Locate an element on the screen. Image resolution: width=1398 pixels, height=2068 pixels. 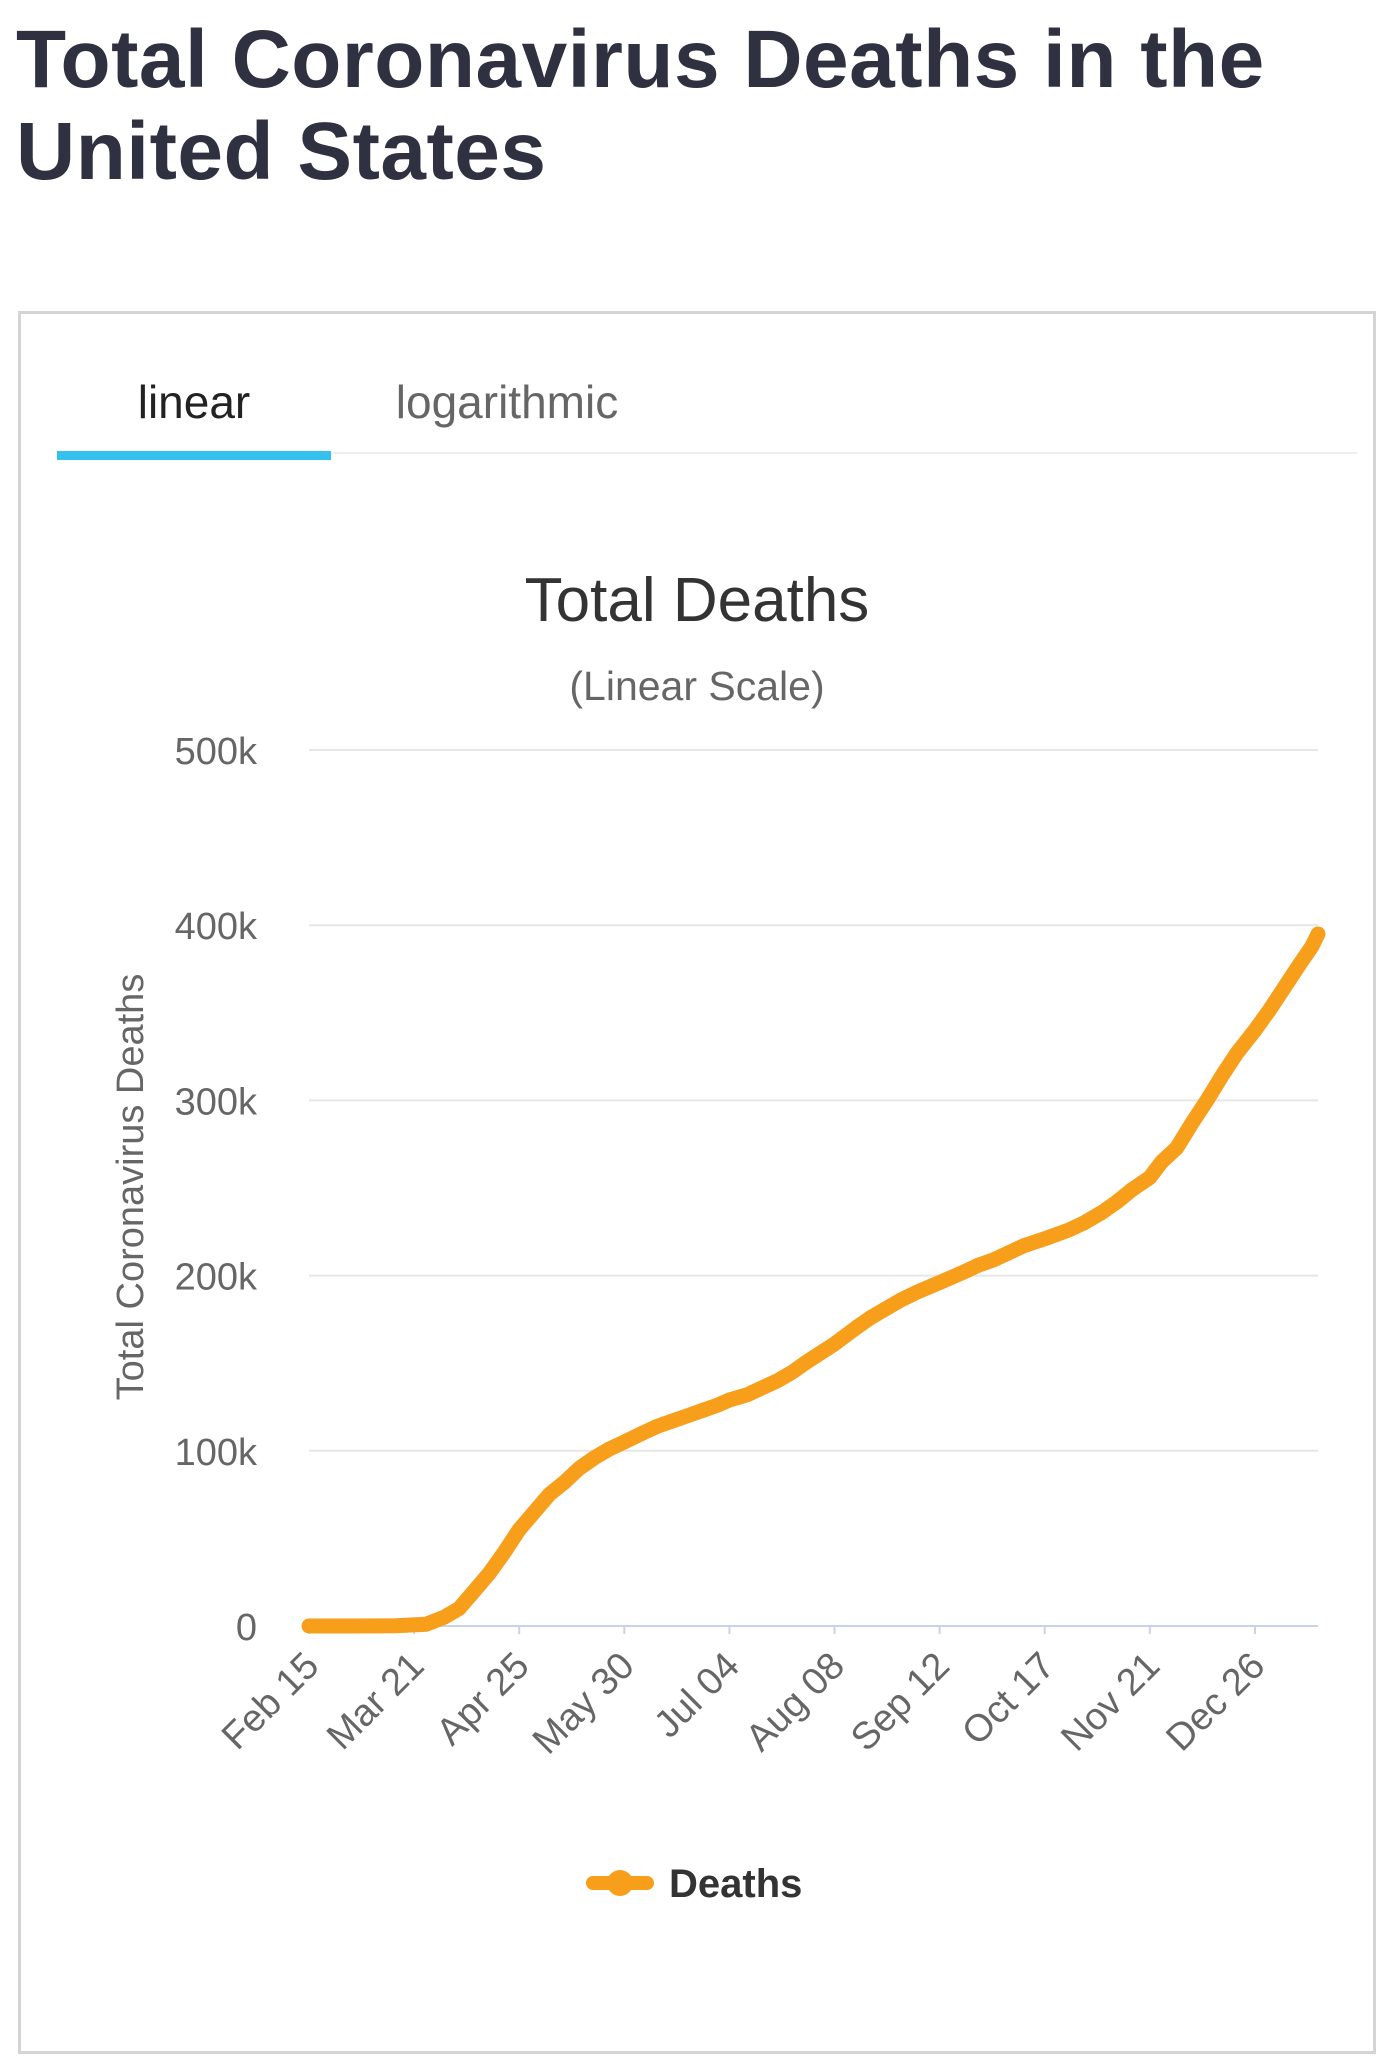
active-tab-indicator is located at coordinates (194, 455).